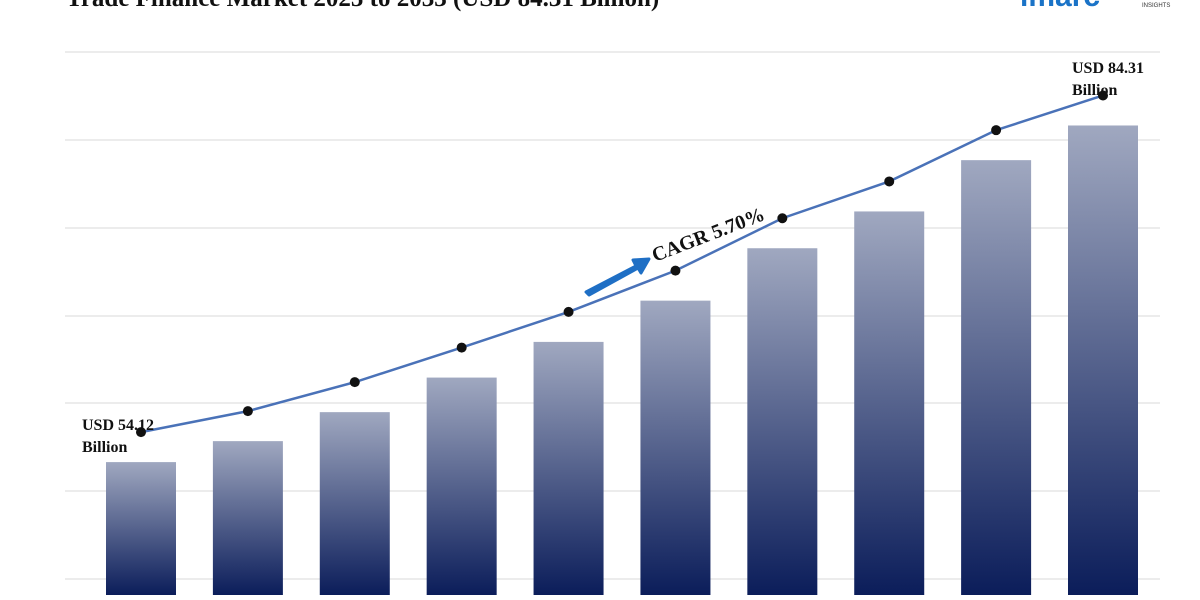 Image resolution: width=1200 pixels, height=600 pixels. I want to click on value-label: USD 84.31 Billion, so click(1108, 80).